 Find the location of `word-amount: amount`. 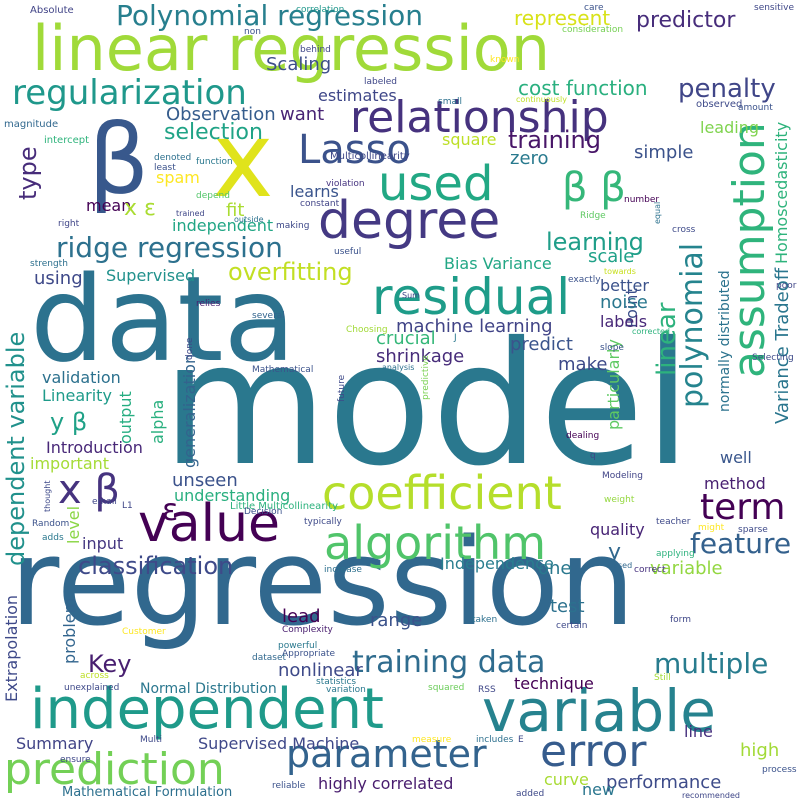

word-amount: amount is located at coordinates (755, 108).